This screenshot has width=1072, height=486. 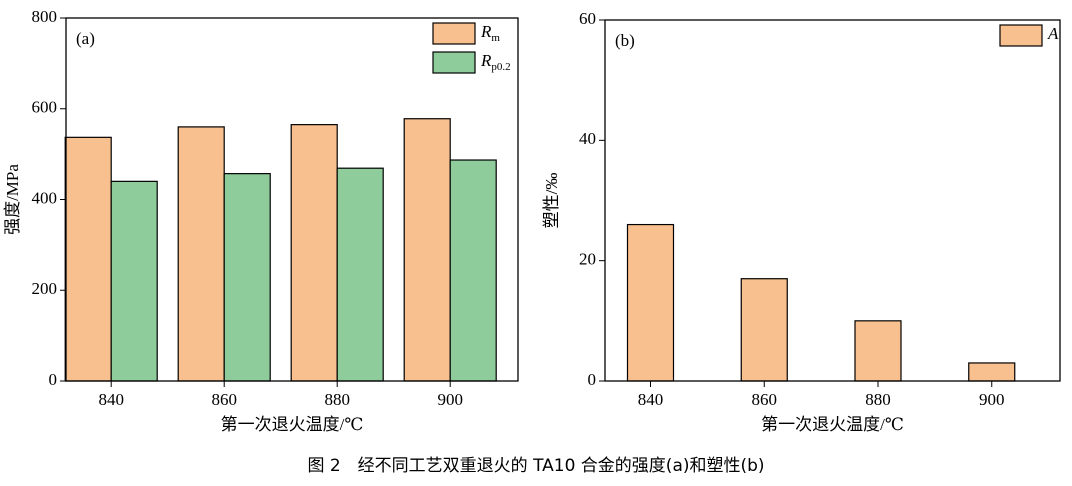 What do you see at coordinates (45, 16) in the screenshot?
I see `y-tick-label: 800` at bounding box center [45, 16].